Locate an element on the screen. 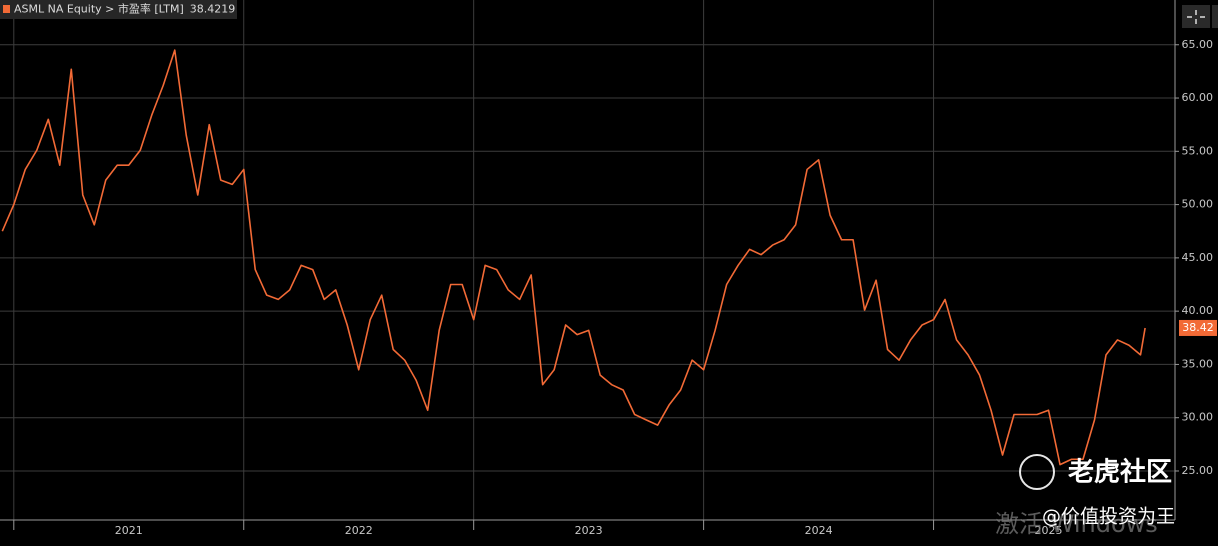  x-tick-label: 2021 is located at coordinates (129, 530).